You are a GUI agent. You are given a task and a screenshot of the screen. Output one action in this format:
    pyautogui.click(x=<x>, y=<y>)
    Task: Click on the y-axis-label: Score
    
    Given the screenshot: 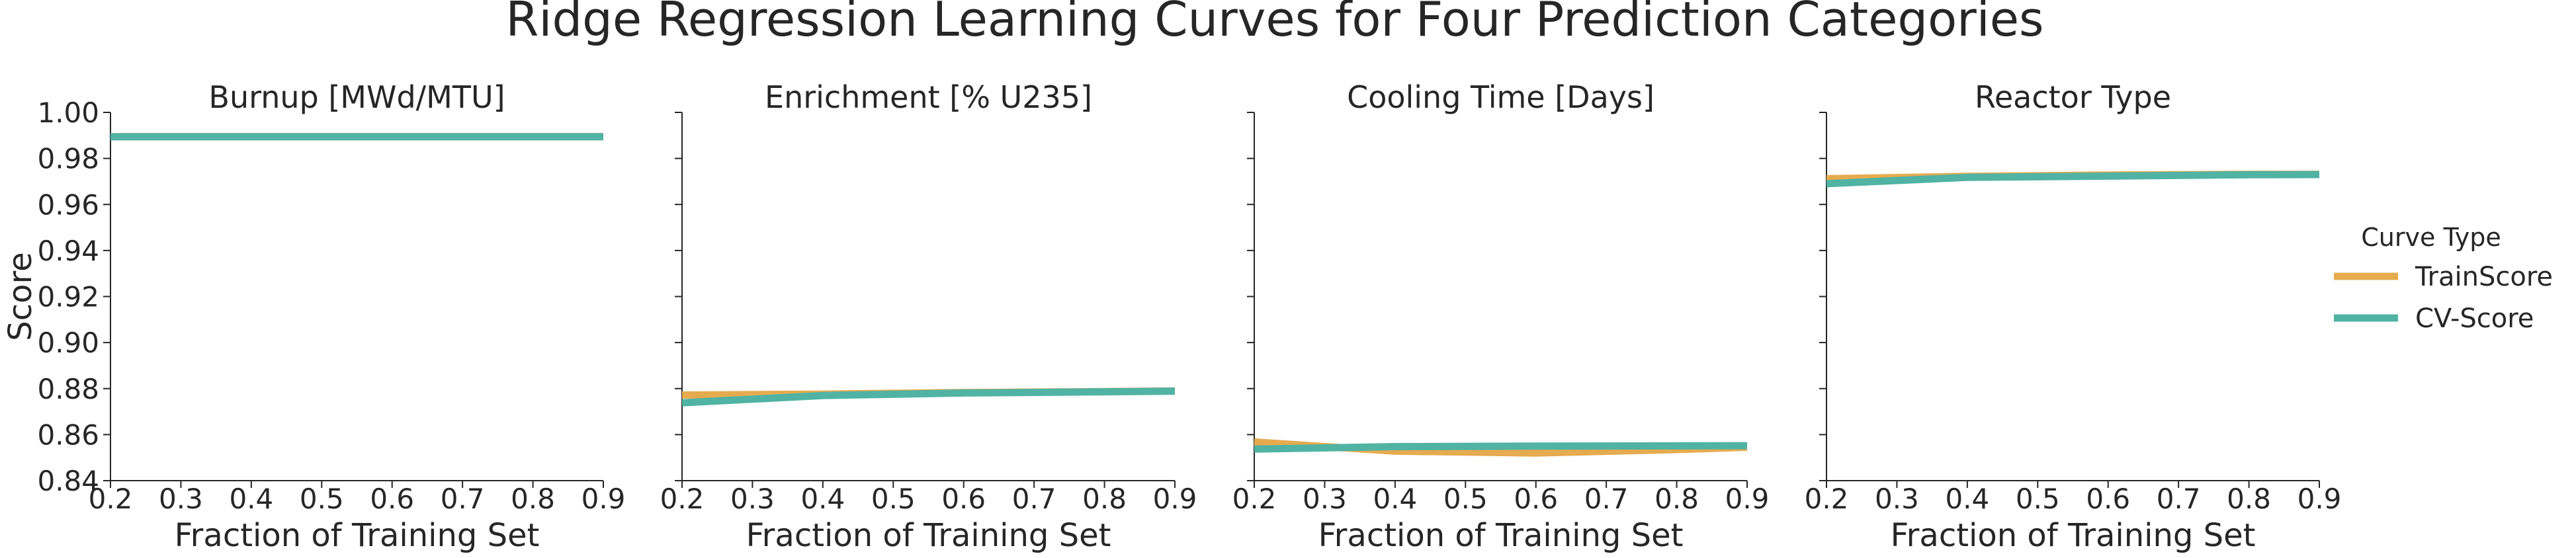 What is the action you would take?
    pyautogui.click(x=20, y=296)
    